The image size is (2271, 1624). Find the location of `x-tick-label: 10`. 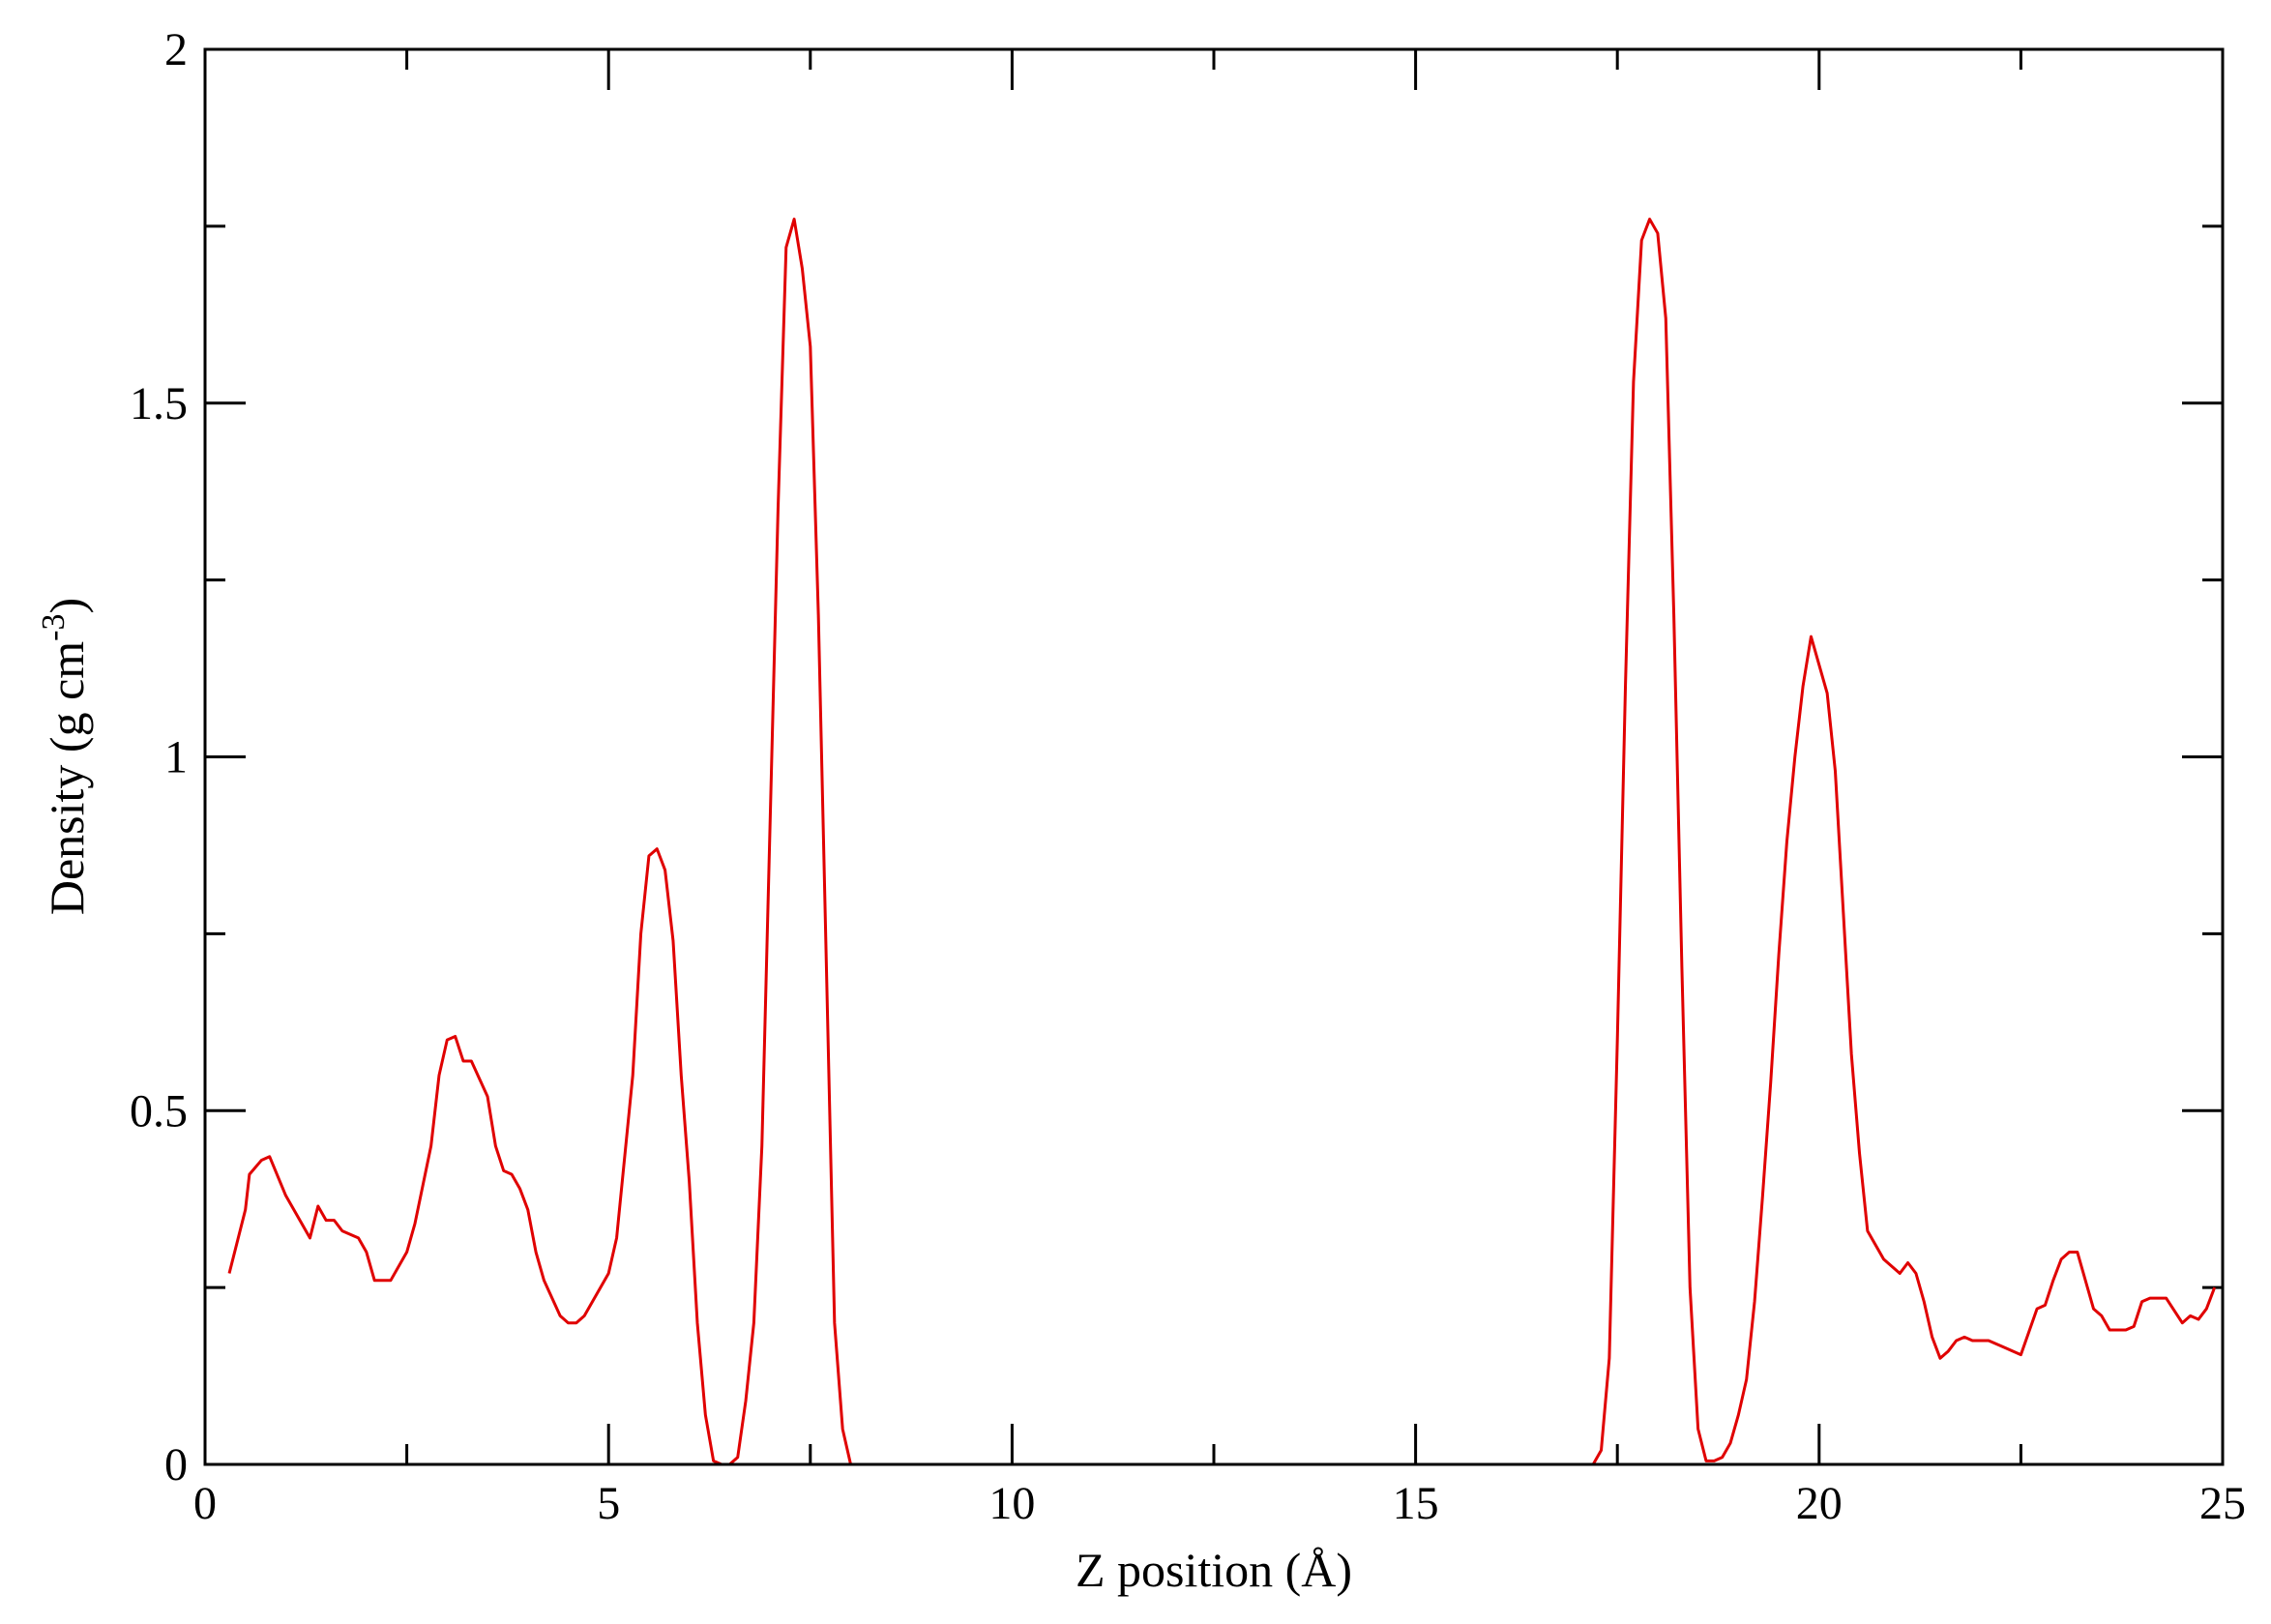

x-tick-label: 10 is located at coordinates (1011, 1504).